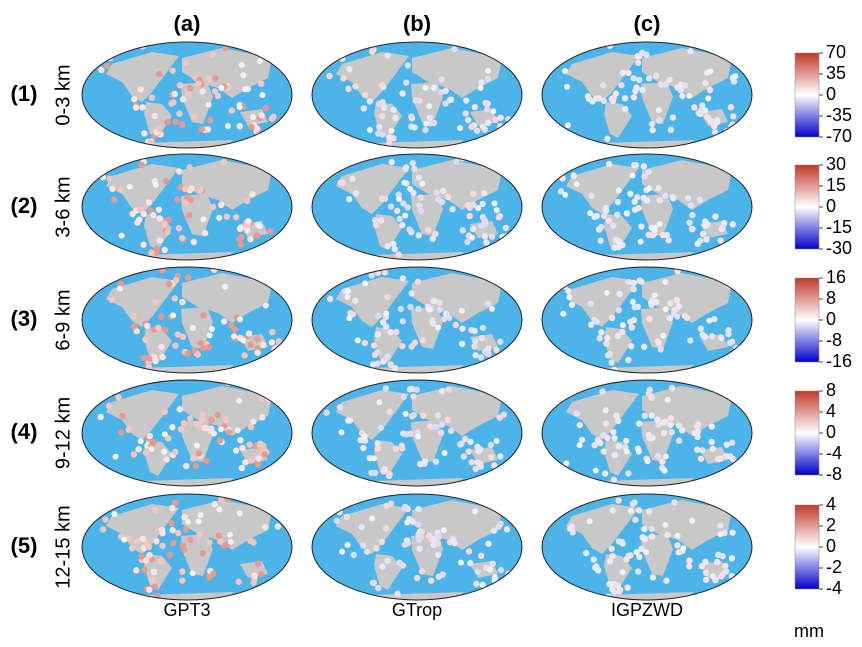  Describe the element at coordinates (187, 207) in the screenshot. I see `map-border` at that location.